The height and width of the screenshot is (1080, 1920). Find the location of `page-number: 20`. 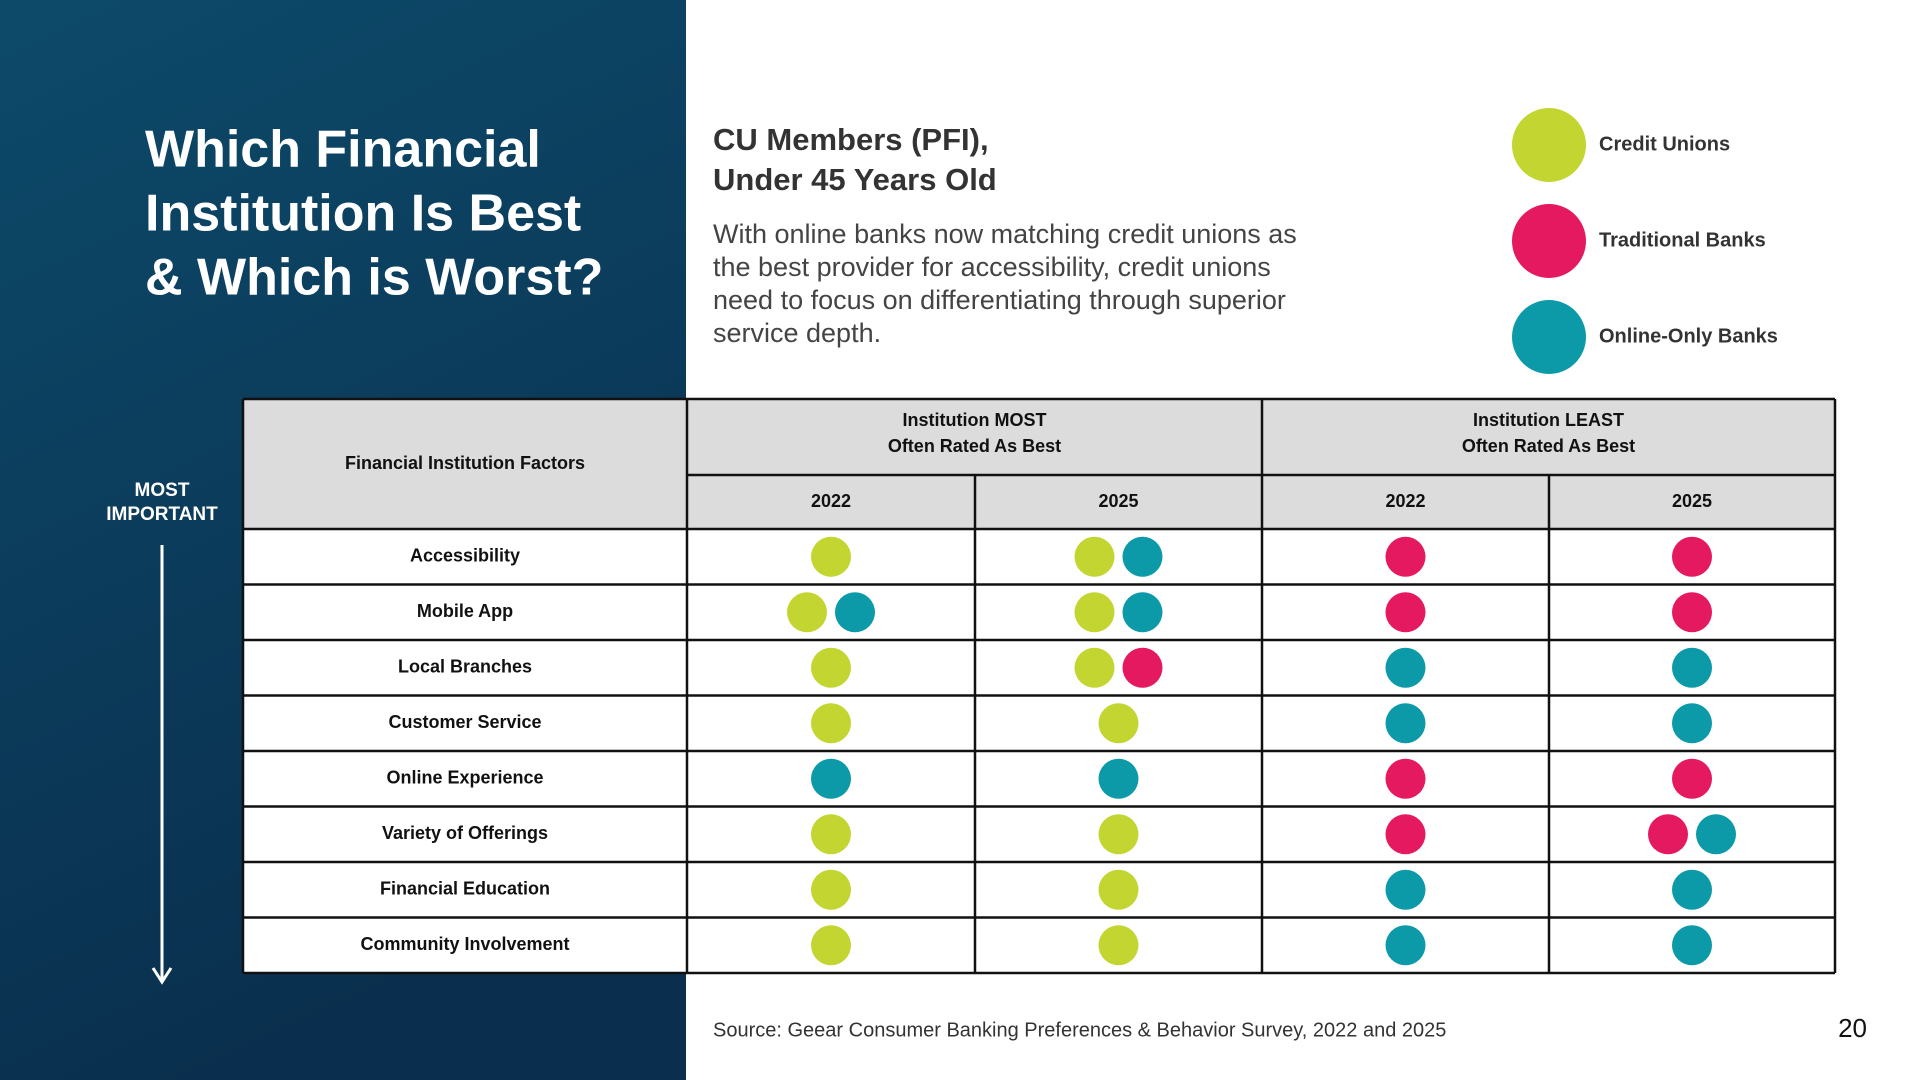

page-number: 20 is located at coordinates (1852, 1028).